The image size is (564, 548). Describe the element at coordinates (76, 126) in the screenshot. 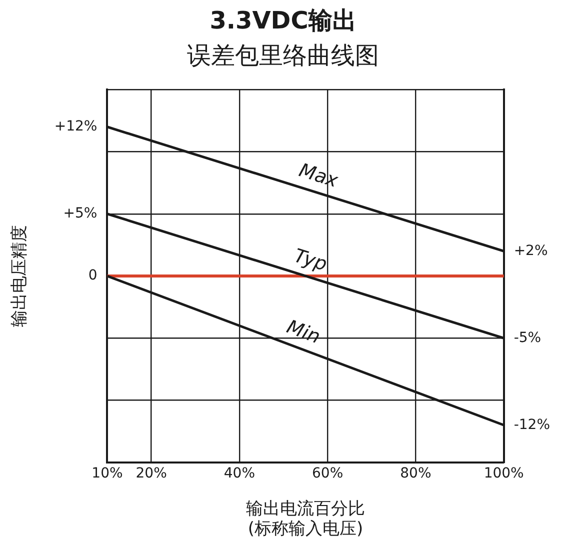

I see `y-tick-label: +12%` at that location.